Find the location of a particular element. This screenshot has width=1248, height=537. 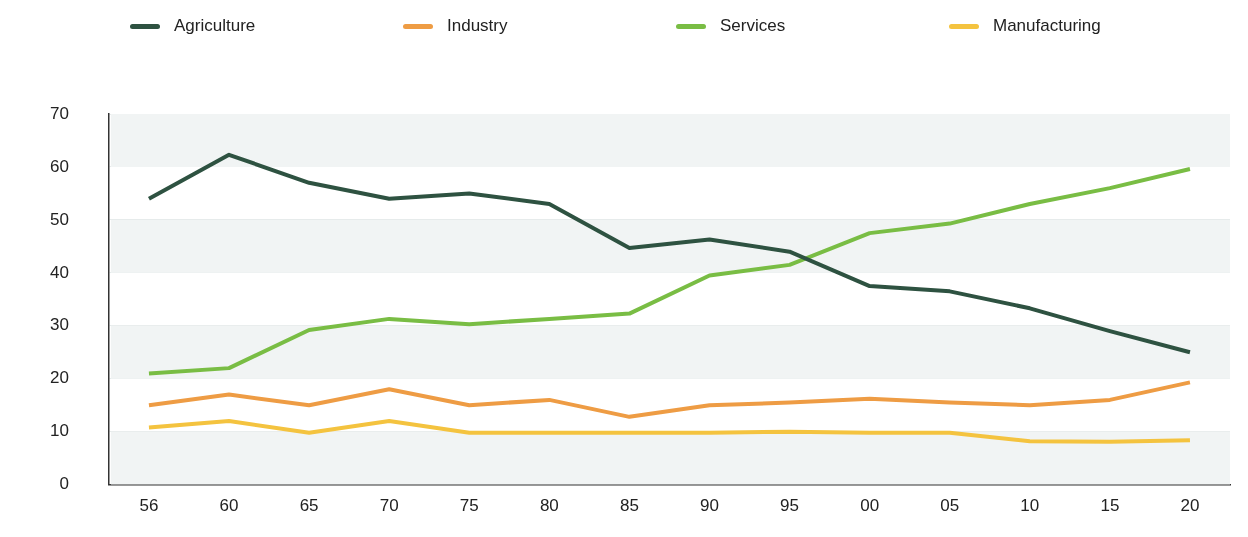

legend-label: Industry is located at coordinates (477, 26).